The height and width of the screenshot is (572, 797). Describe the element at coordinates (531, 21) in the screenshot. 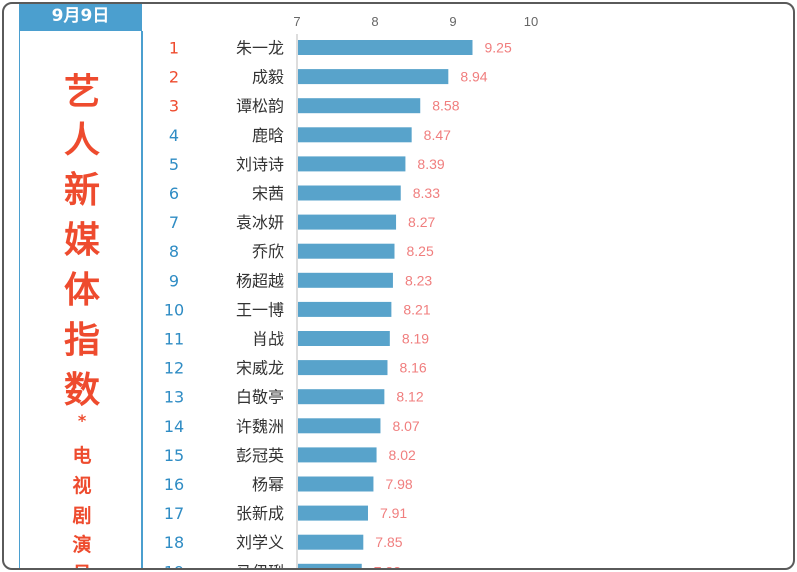

I see `x-tick-label: 10` at that location.